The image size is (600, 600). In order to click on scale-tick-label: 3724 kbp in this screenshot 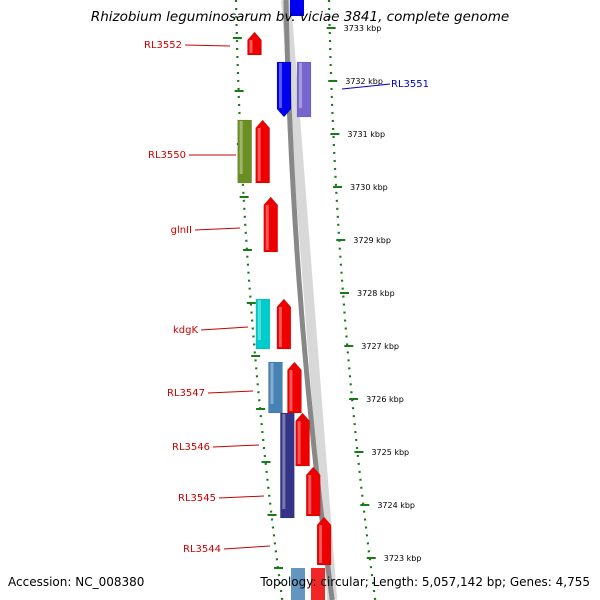, I will do `click(396, 505)`.